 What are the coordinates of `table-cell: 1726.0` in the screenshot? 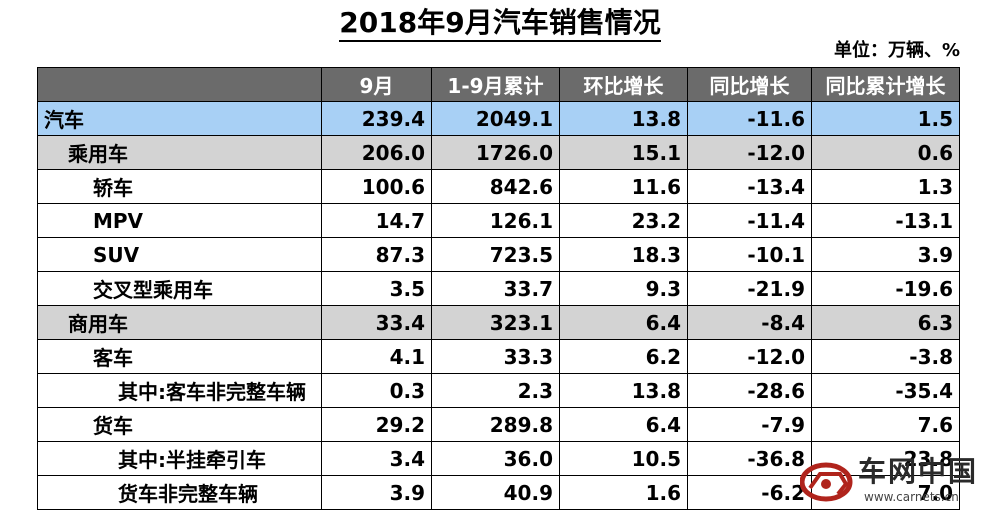 It's located at (495, 152).